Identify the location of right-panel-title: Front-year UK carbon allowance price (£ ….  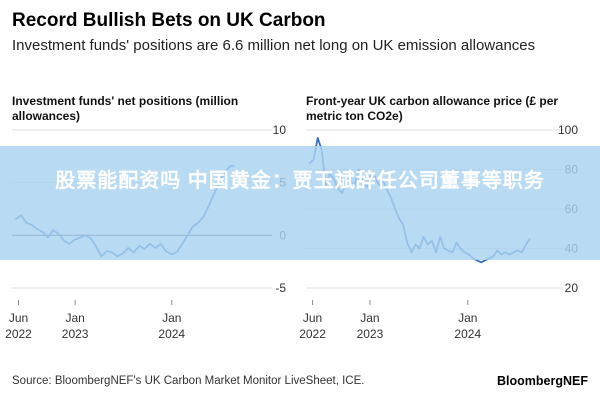
(432, 108).